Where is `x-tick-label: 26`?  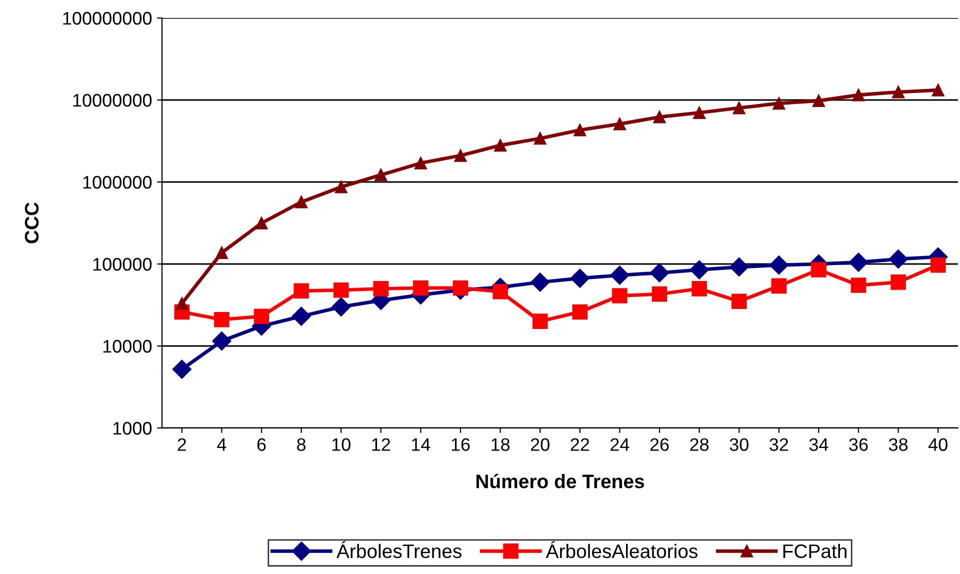
x-tick-label: 26 is located at coordinates (659, 444).